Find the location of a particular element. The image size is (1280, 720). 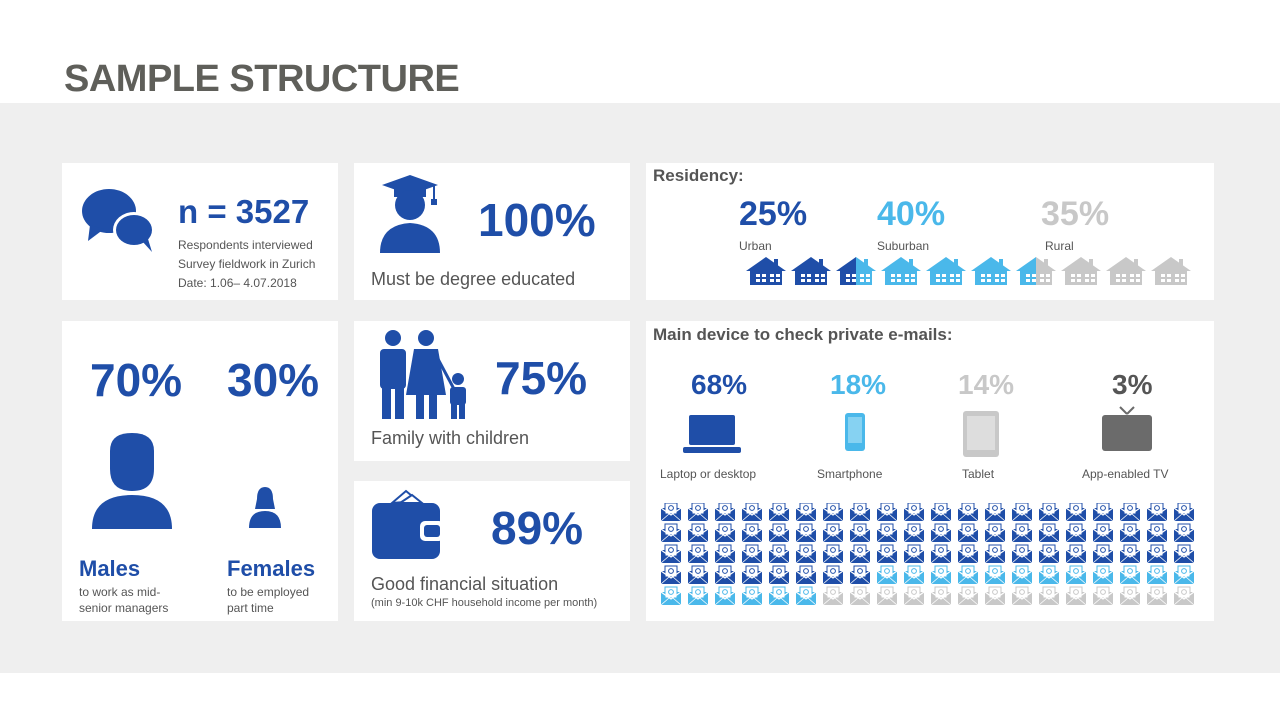

tv-label: App-enabled TV is located at coordinates (1125, 474).